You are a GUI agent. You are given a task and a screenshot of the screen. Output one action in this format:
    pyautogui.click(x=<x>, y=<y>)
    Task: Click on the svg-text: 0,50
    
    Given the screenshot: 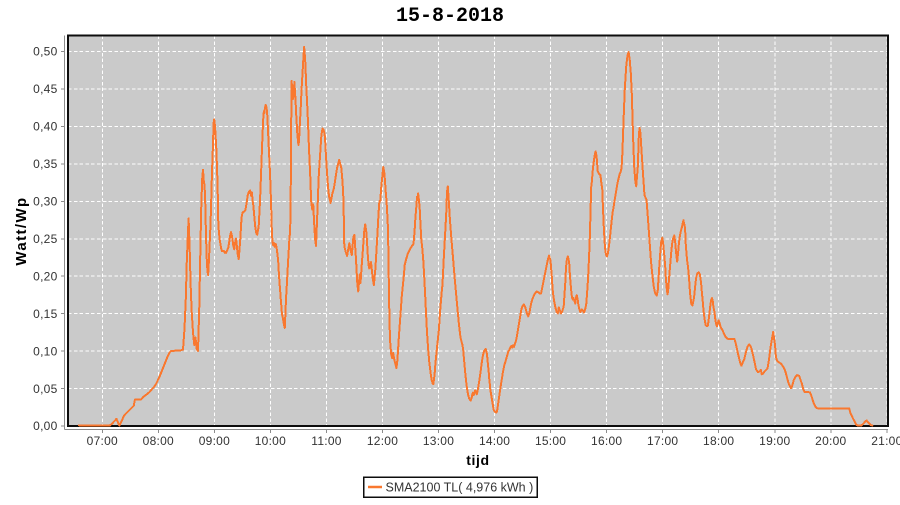 What is the action you would take?
    pyautogui.click(x=45, y=52)
    